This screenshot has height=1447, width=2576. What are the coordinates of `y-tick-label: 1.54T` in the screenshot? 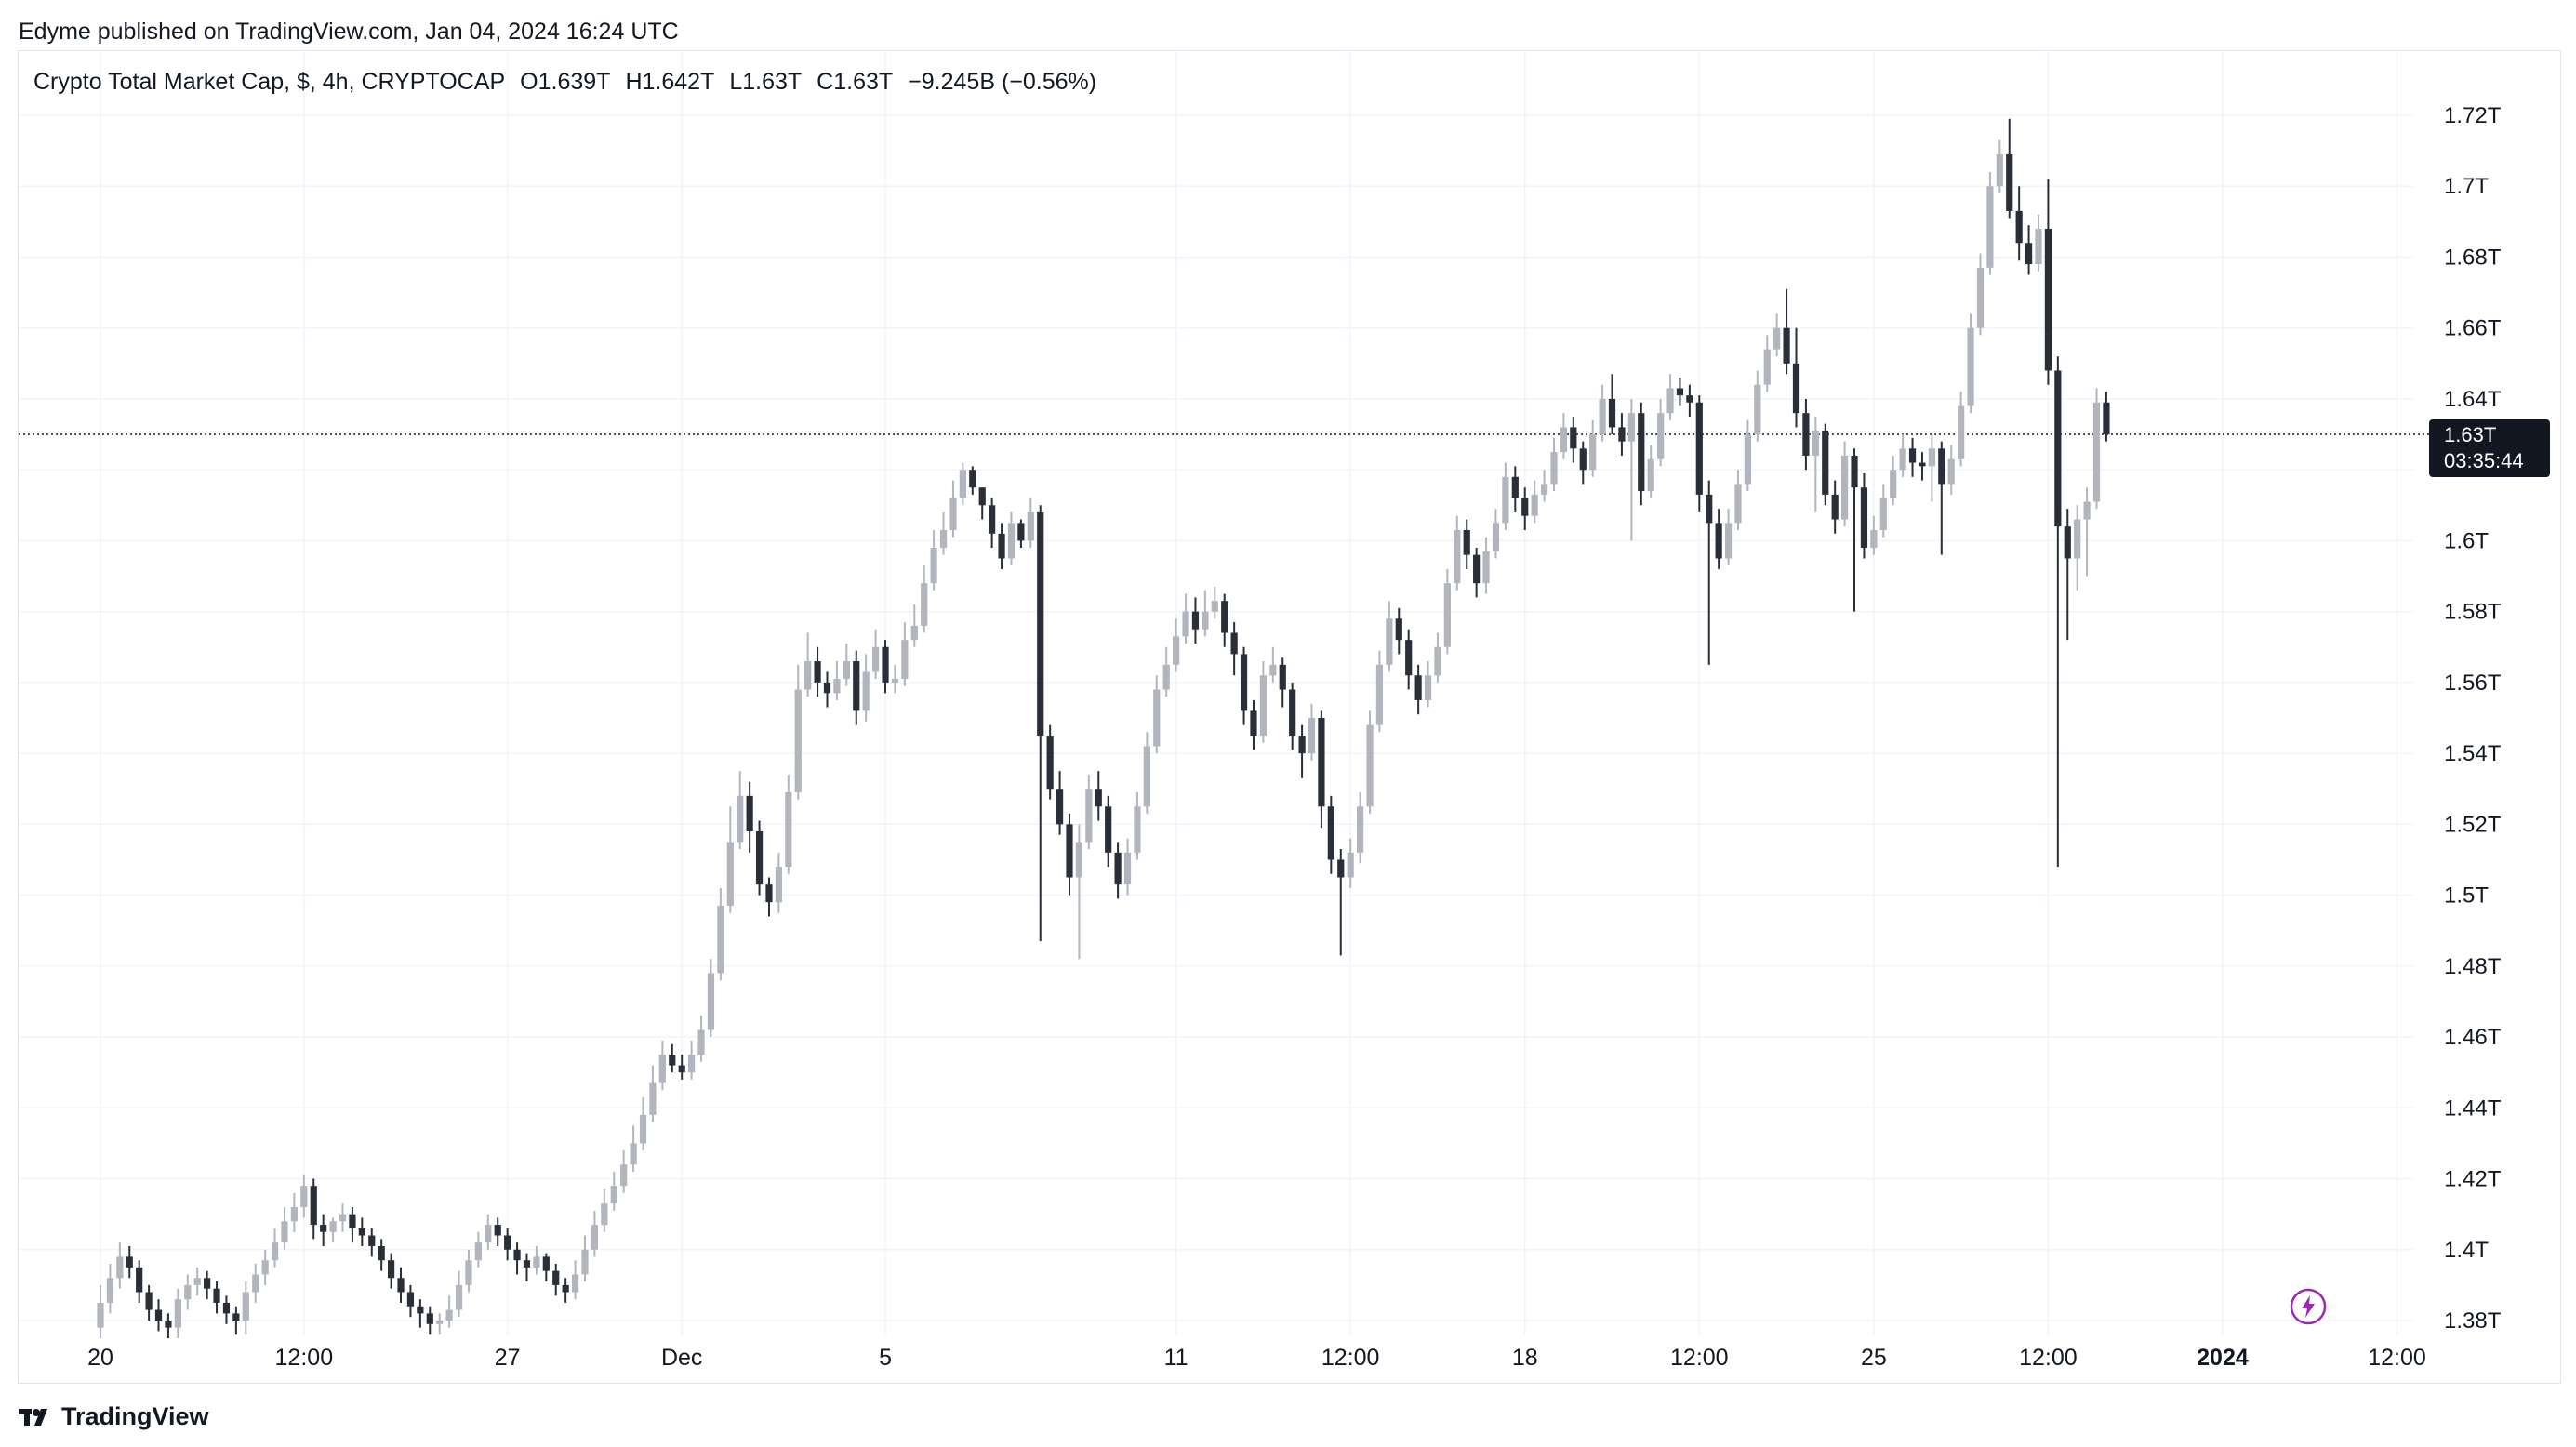 It's located at (2473, 754).